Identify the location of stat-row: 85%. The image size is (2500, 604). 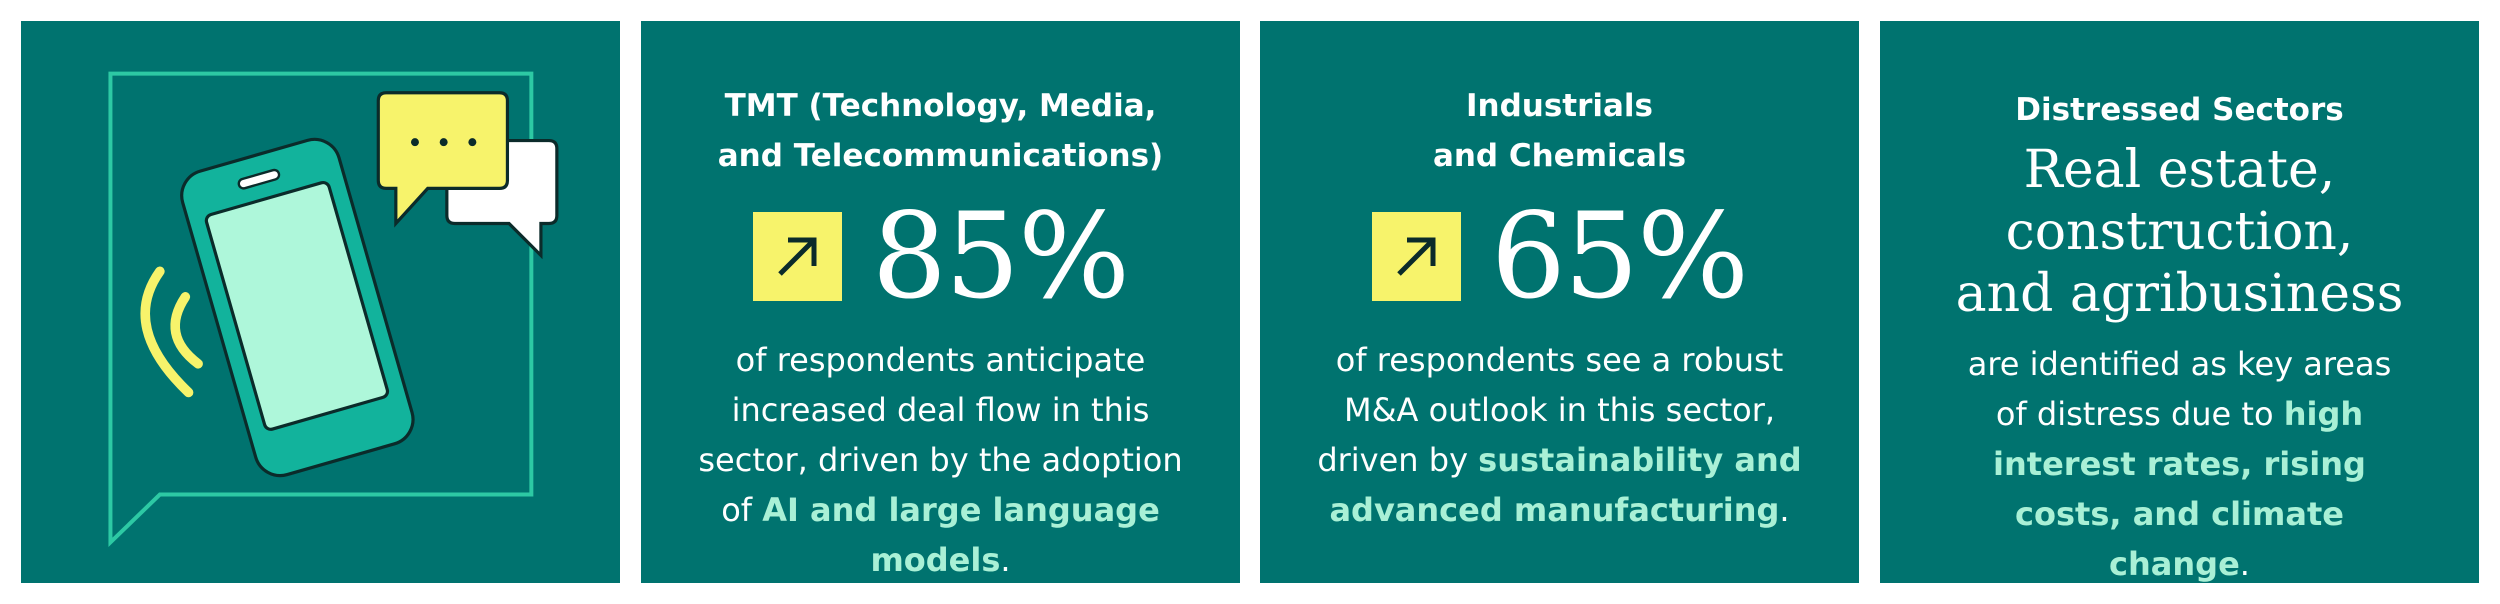
(940, 256).